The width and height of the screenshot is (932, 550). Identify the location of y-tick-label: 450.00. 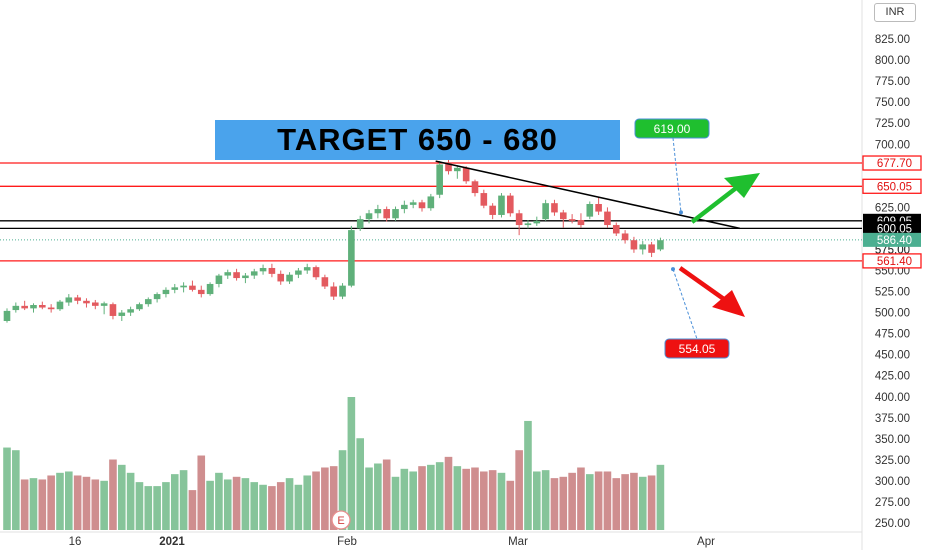
(892, 356).